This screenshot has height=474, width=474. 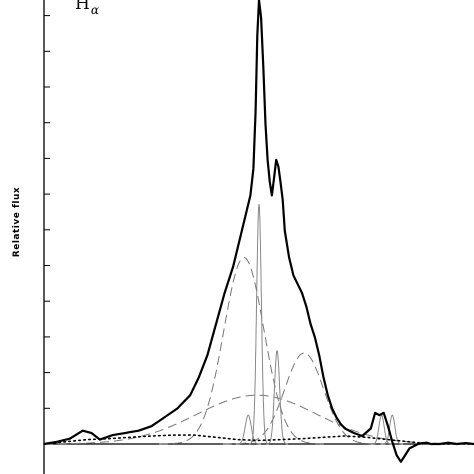 What do you see at coordinates (82, 7) in the screenshot?
I see `panel-label-main: H` at bounding box center [82, 7].